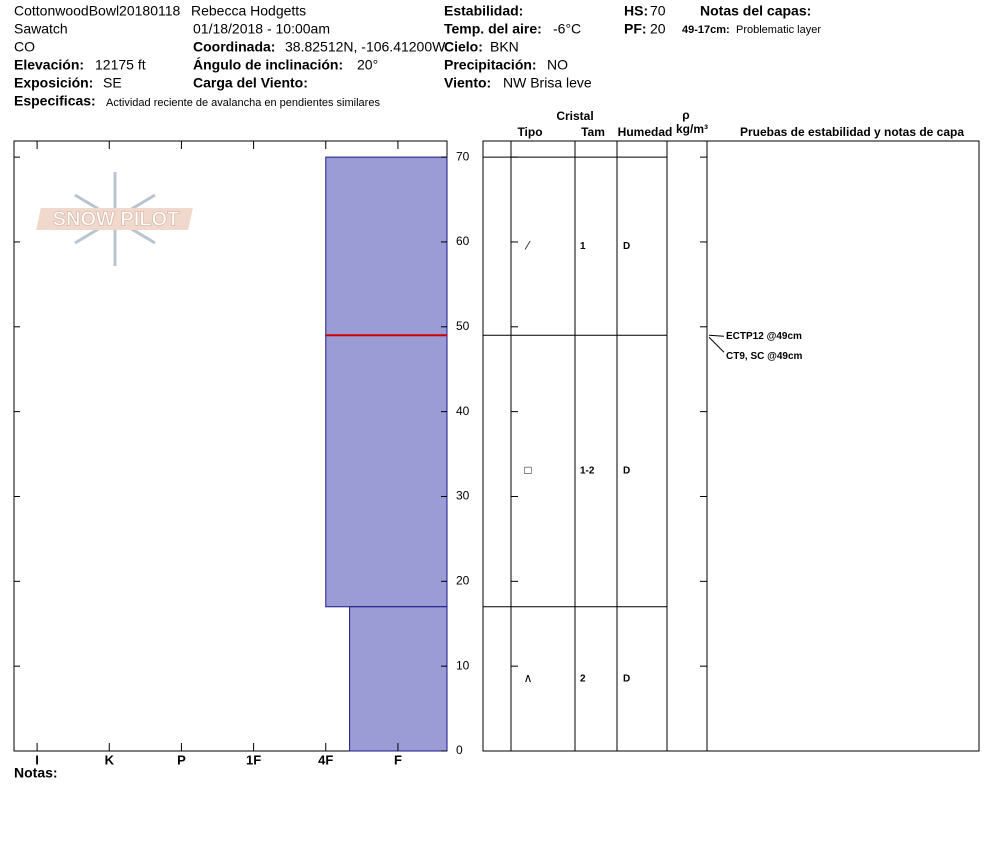 The width and height of the screenshot is (994, 845). What do you see at coordinates (557, 65) in the screenshot?
I see `precip: NO` at bounding box center [557, 65].